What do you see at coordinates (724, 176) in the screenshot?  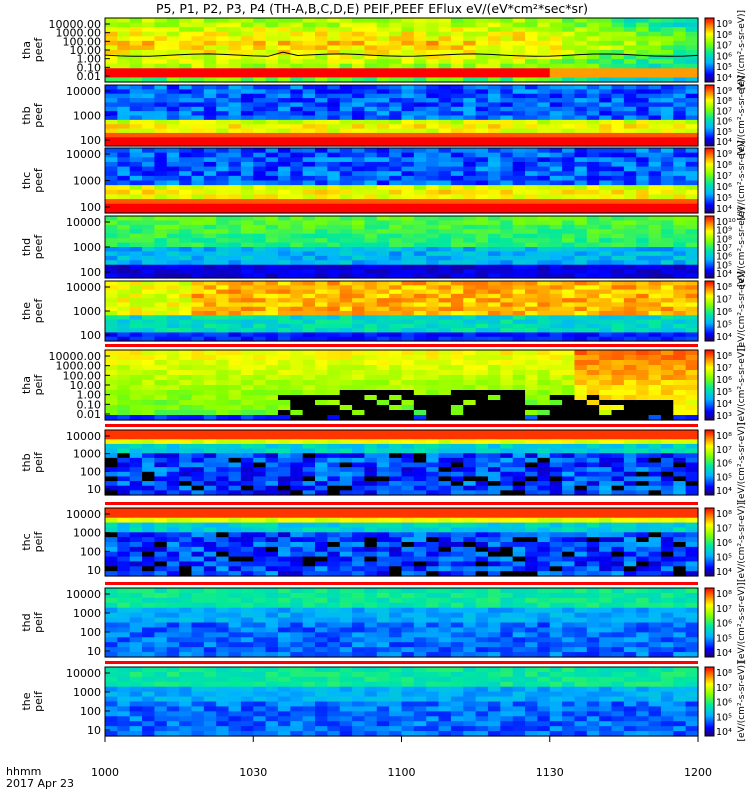 I see `colorbar-tick-label: 10⁷` at bounding box center [724, 176].